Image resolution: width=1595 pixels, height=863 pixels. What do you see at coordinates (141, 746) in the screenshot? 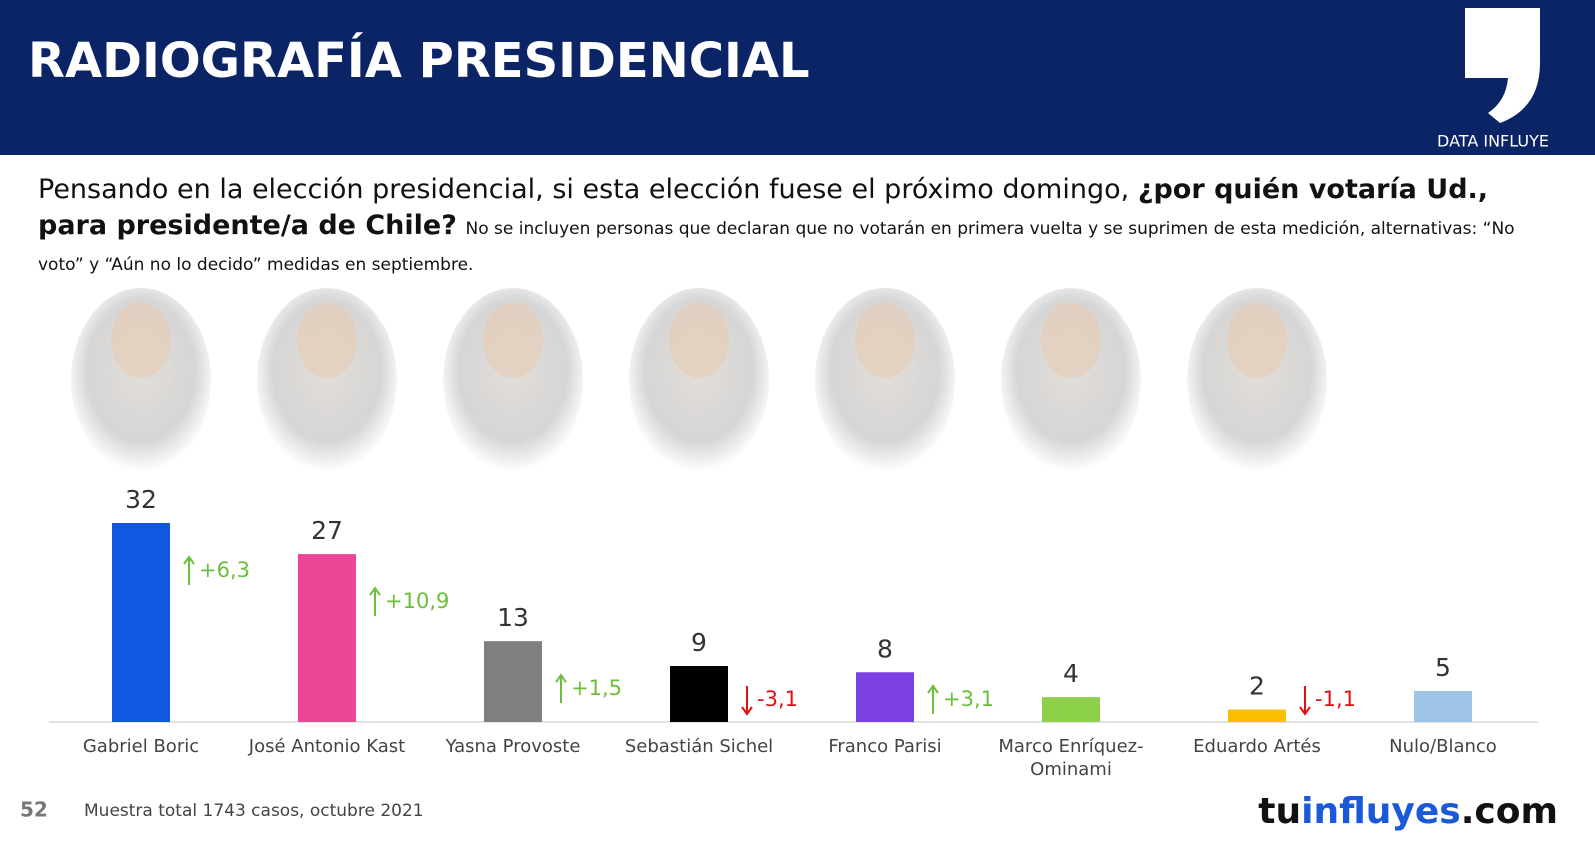
I see `category-label: Gabriel Boric` at bounding box center [141, 746].